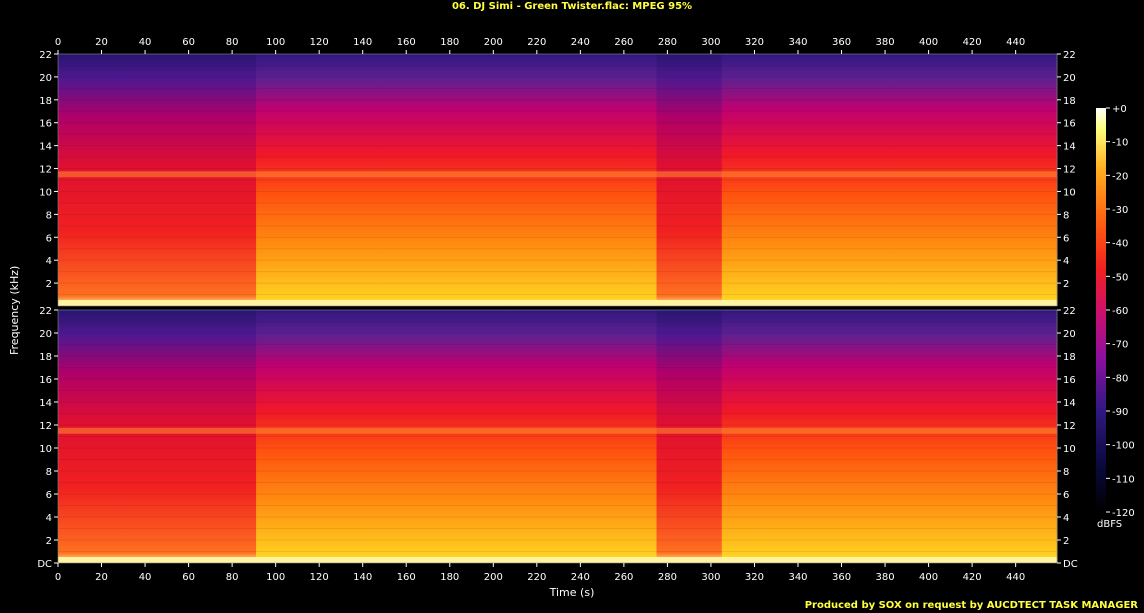 Image resolution: width=1144 pixels, height=613 pixels. What do you see at coordinates (536, 42) in the screenshot?
I see `x-tick-label: 220` at bounding box center [536, 42].